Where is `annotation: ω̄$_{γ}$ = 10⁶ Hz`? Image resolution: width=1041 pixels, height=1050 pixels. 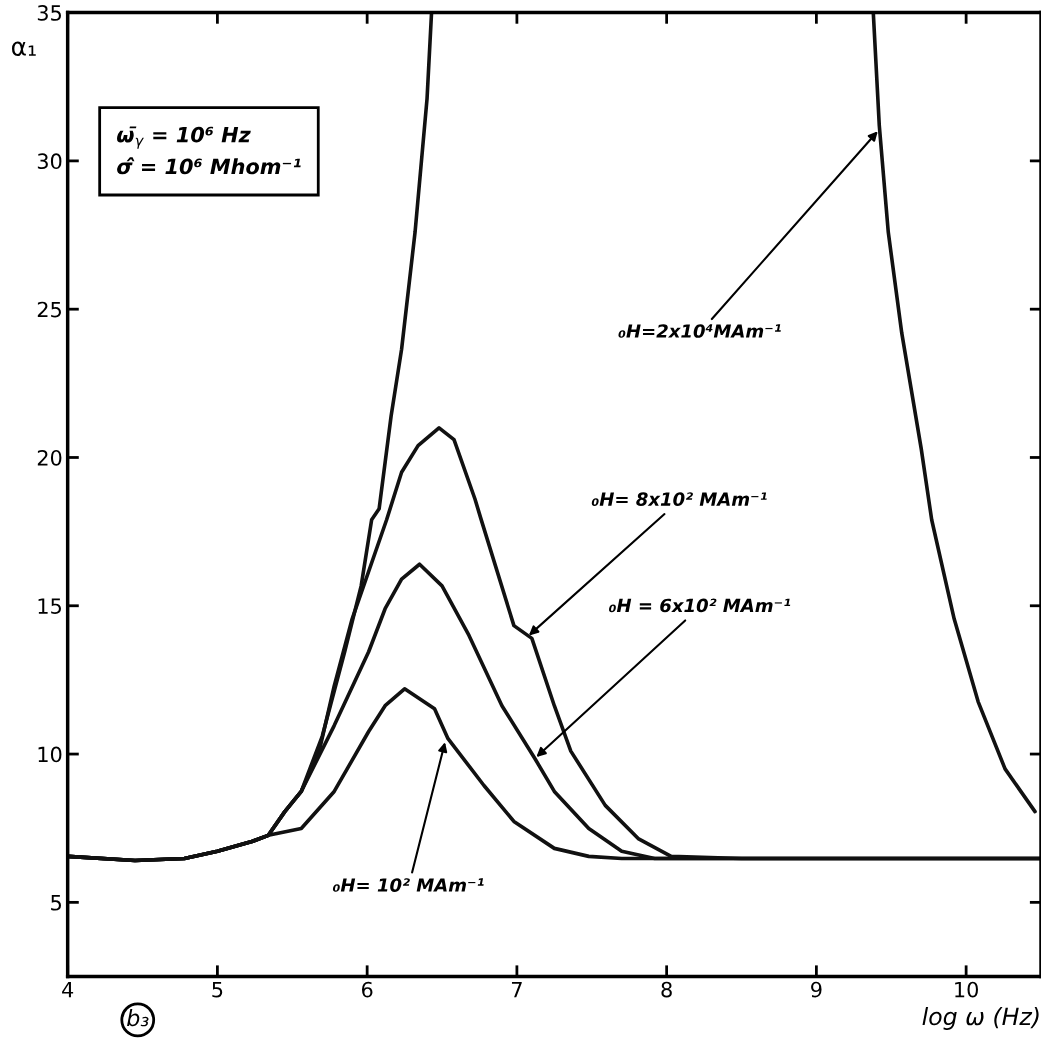
annotation: ω̄$_{γ}$ = 10⁶ Hz is located at coordinates (184, 137).